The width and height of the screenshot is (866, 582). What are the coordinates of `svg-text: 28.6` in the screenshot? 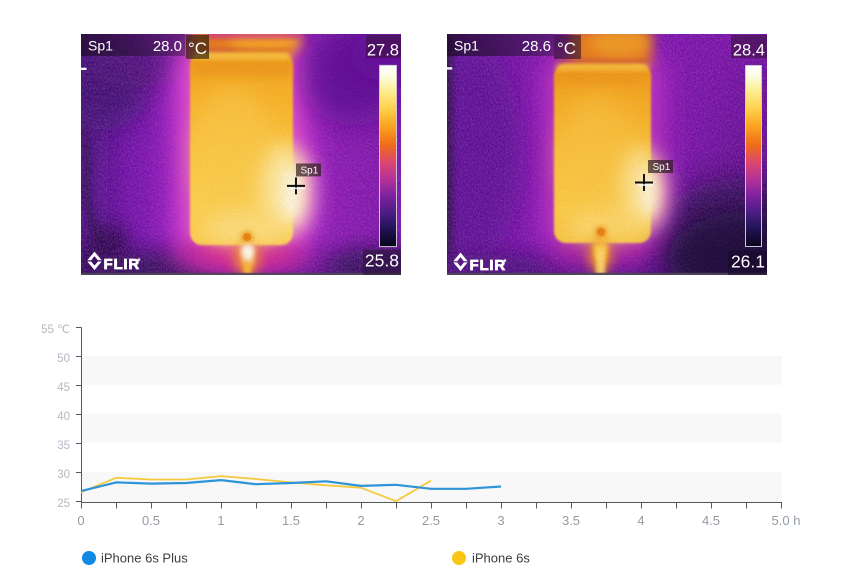 It's located at (536, 46).